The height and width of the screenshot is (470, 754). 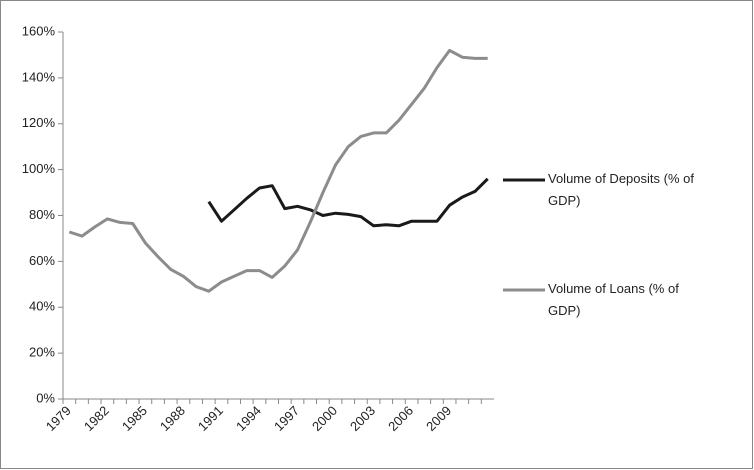 I want to click on y-tick-label: 60%, so click(x=42, y=260).